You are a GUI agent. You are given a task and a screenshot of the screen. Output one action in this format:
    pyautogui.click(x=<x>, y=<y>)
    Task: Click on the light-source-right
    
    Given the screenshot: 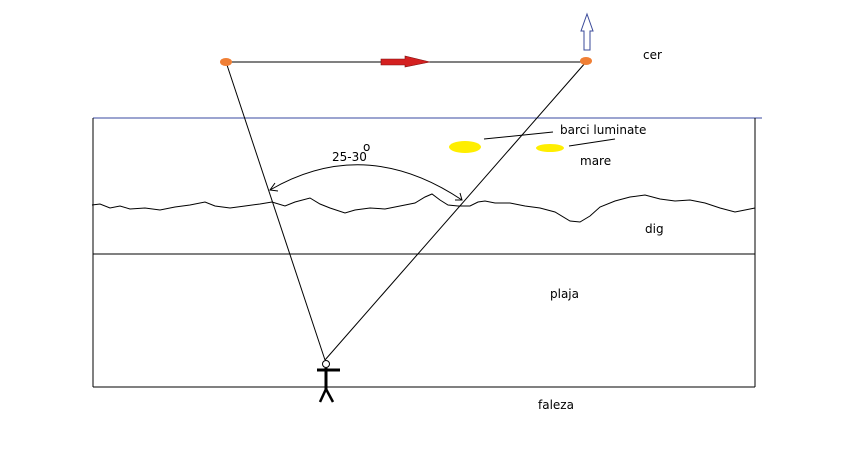 What is the action you would take?
    pyautogui.click(x=586, y=61)
    